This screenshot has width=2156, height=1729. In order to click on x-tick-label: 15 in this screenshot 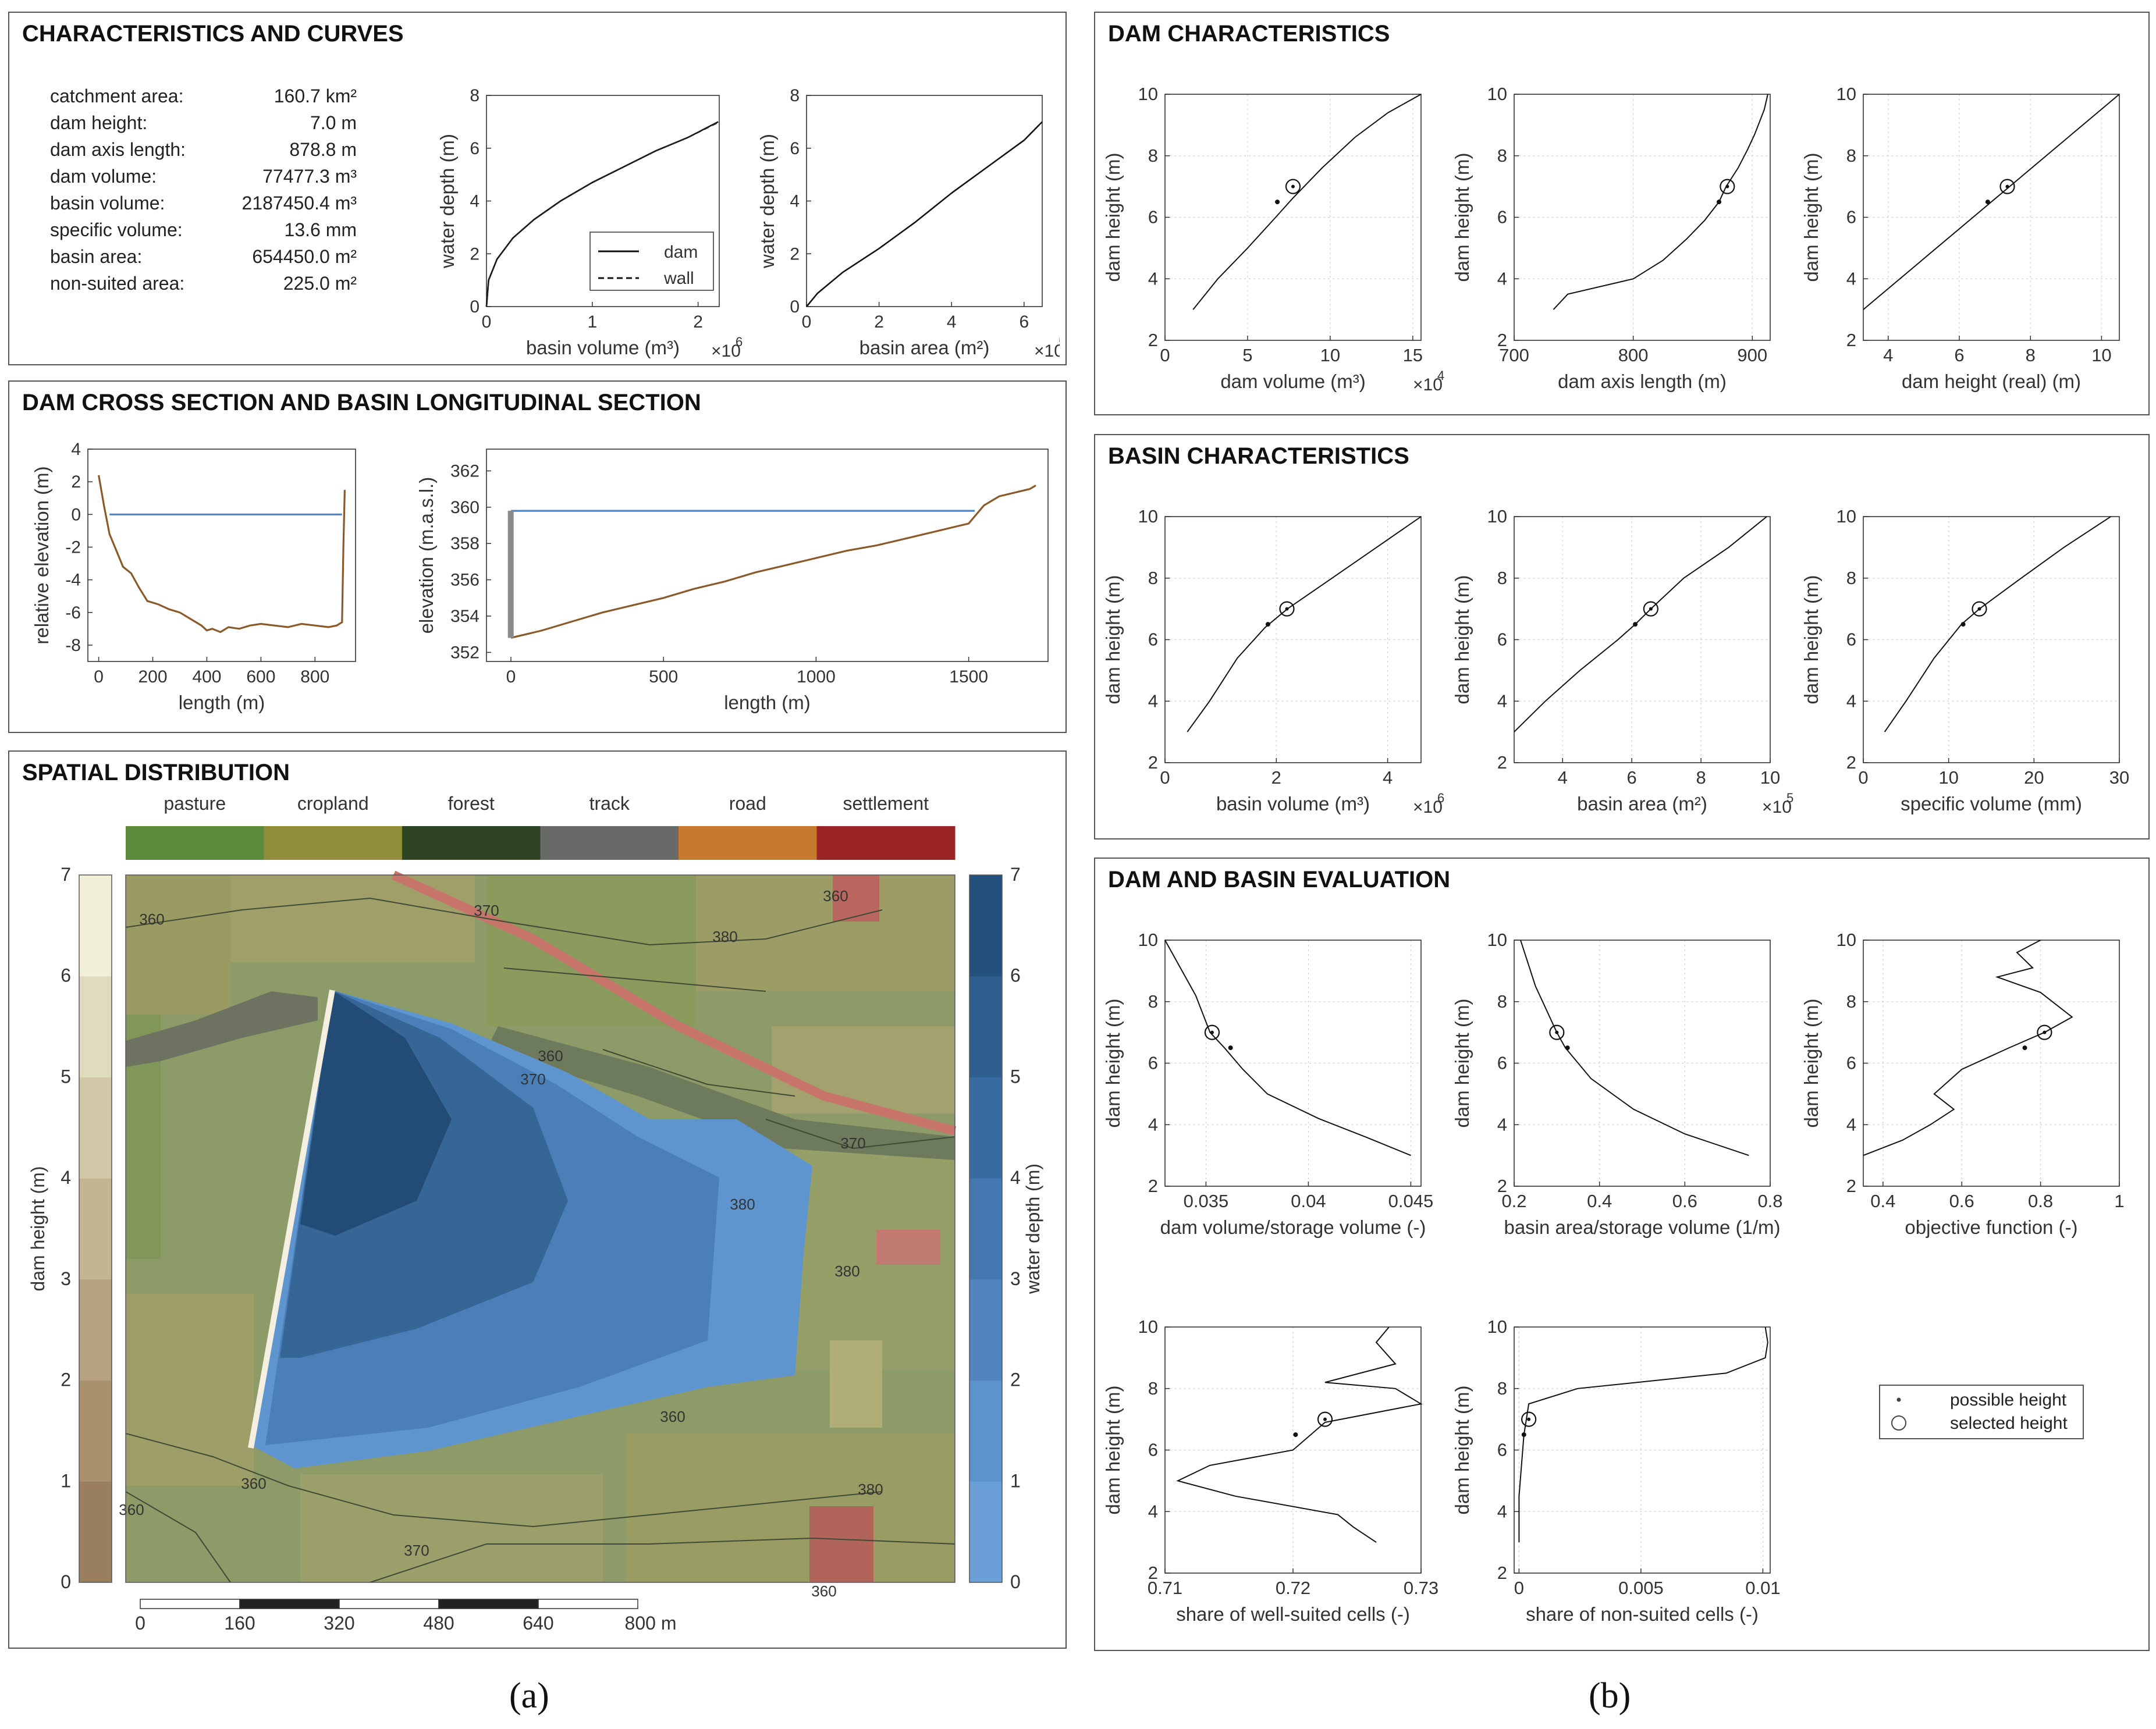, I will do `click(1413, 355)`.